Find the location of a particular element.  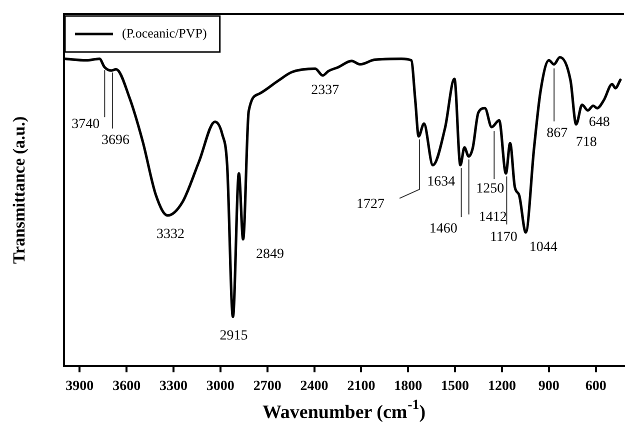

annotation: 1634 is located at coordinates (441, 182).